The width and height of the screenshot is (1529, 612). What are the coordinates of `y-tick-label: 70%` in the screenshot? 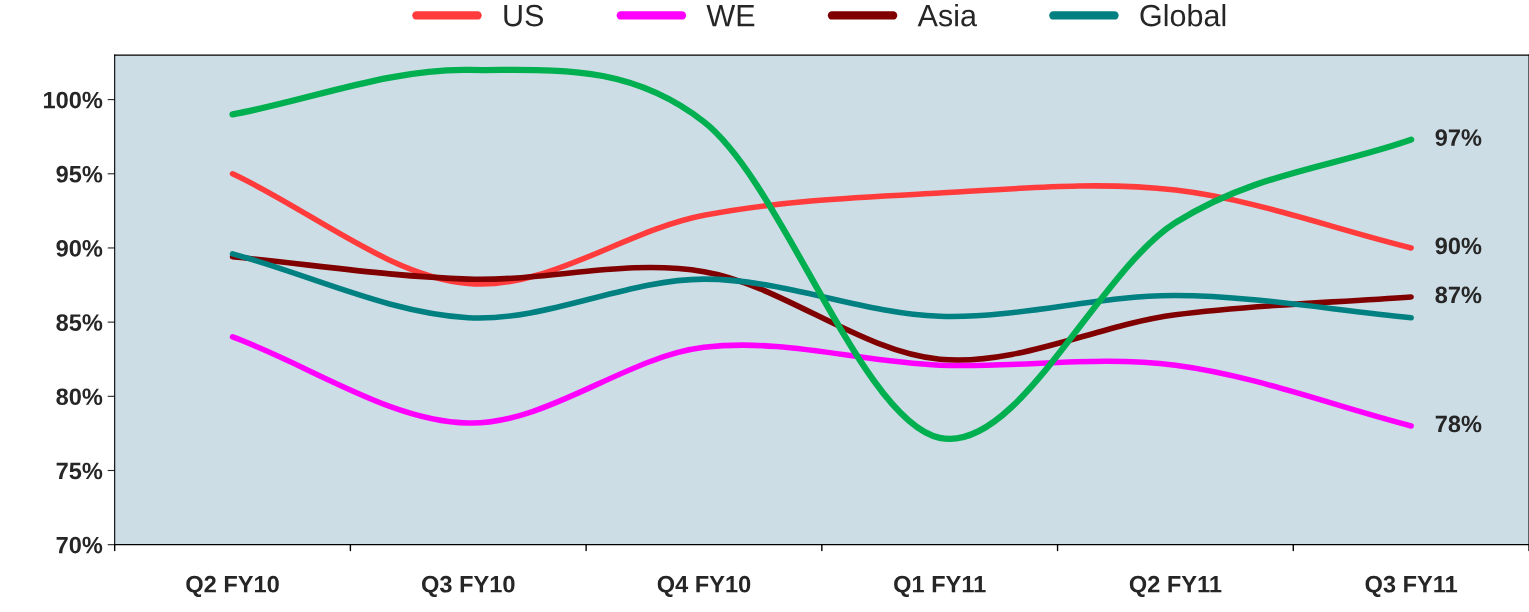 It's located at (79, 545).